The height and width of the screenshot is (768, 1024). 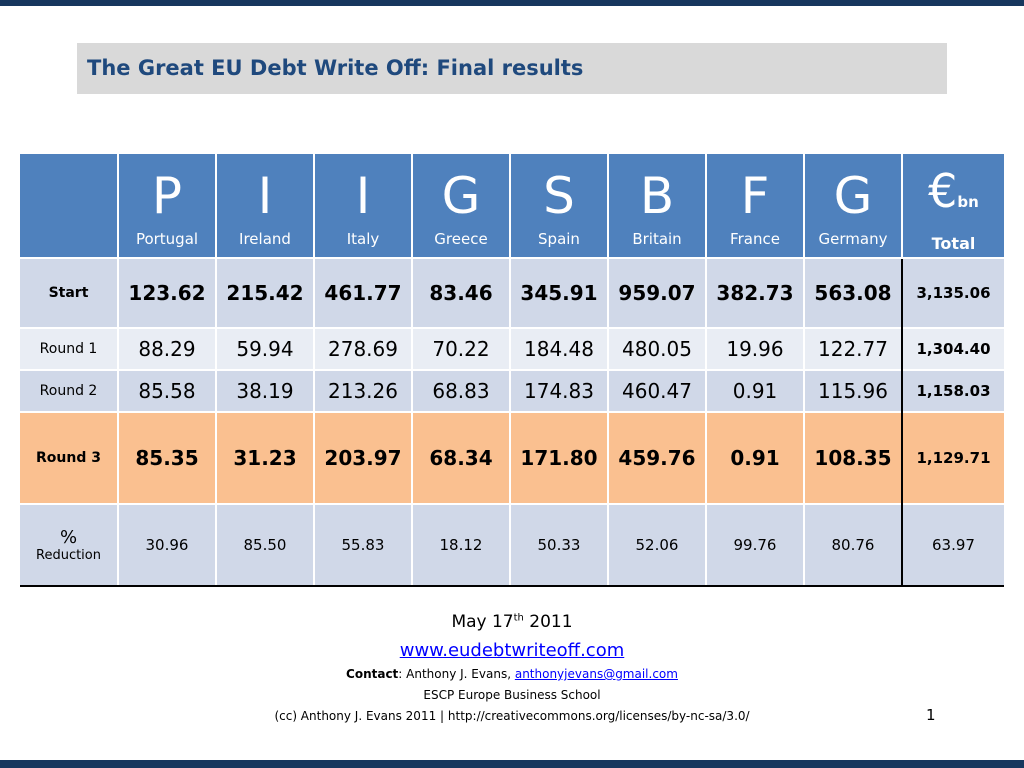 What do you see at coordinates (363, 238) in the screenshot?
I see `header-country: Italy` at bounding box center [363, 238].